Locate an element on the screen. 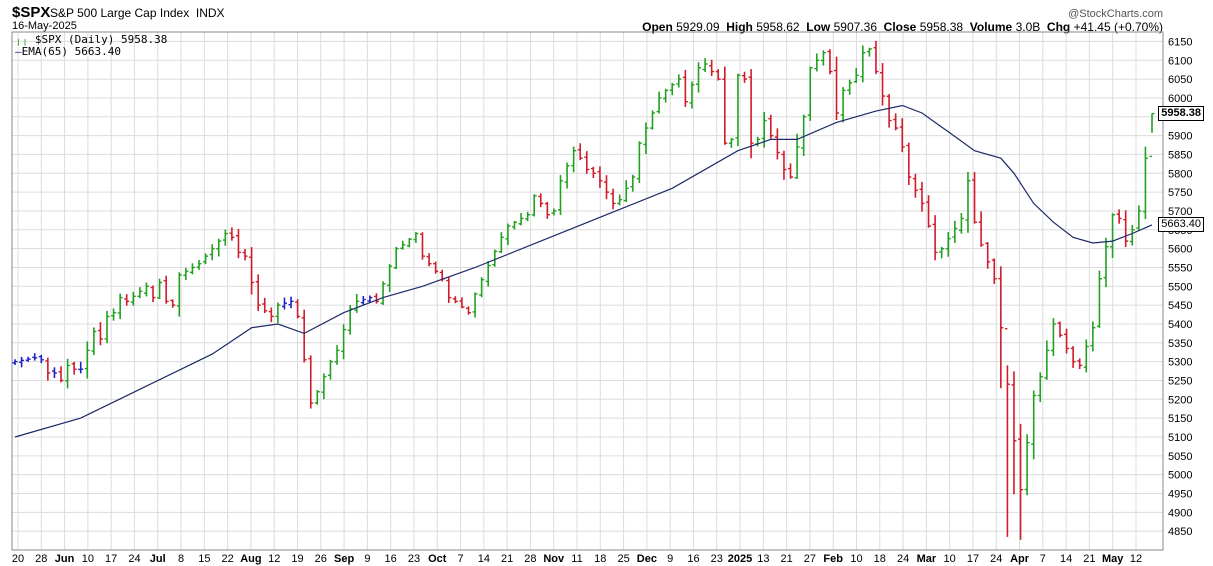 The image size is (1213, 566). symbol-title: $SPX is located at coordinates (31, 12).